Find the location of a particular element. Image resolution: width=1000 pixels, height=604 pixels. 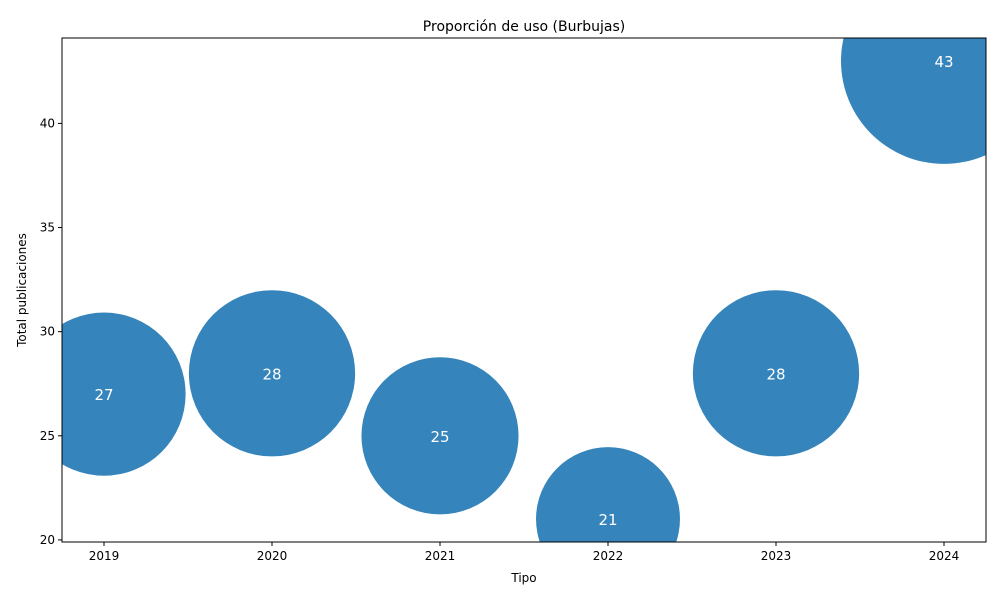

x-tick-label: 2024 is located at coordinates (944, 556).